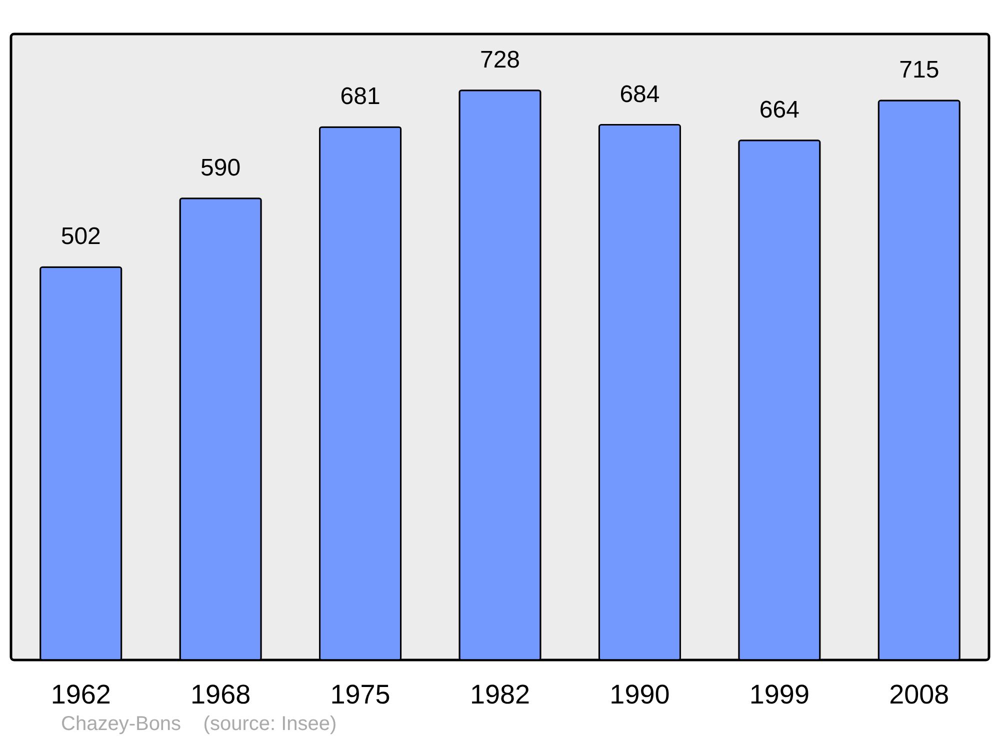  What do you see at coordinates (640, 94) in the screenshot?
I see `data-label: 684` at bounding box center [640, 94].